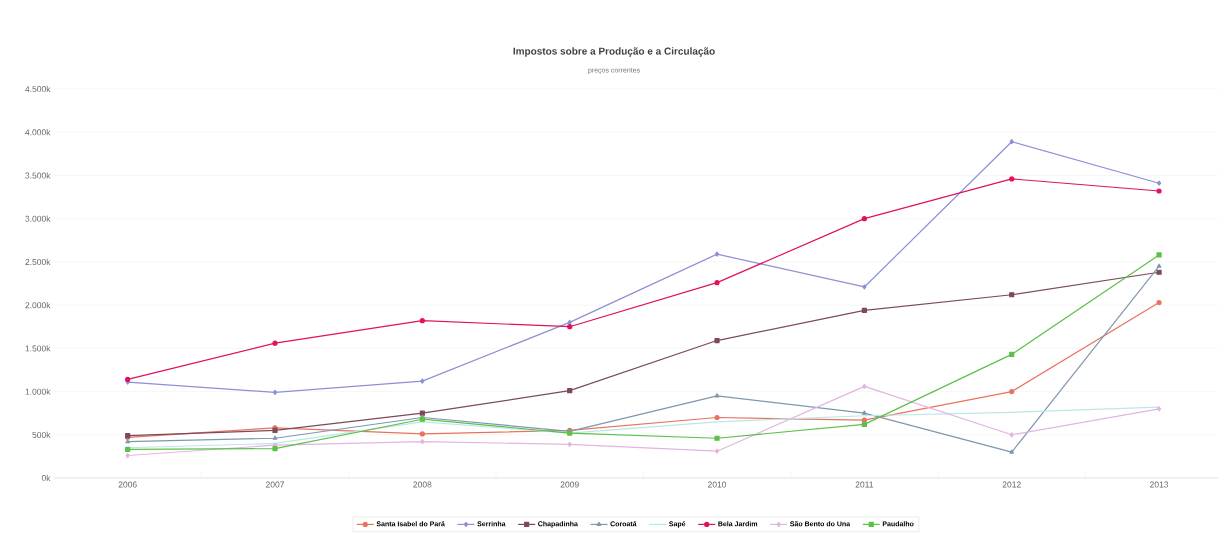 Image resolution: width=1228 pixels, height=533 pixels. What do you see at coordinates (46, 478) in the screenshot?
I see `y-tick-label: 0k` at bounding box center [46, 478].